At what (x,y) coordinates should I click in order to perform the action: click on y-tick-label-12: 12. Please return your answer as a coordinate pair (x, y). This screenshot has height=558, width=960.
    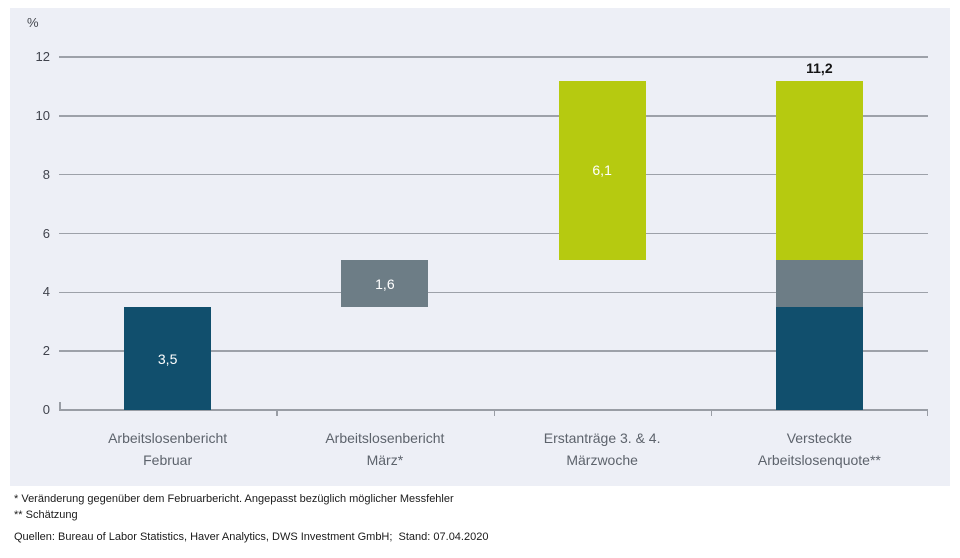
    Looking at the image, I should click on (42, 56).